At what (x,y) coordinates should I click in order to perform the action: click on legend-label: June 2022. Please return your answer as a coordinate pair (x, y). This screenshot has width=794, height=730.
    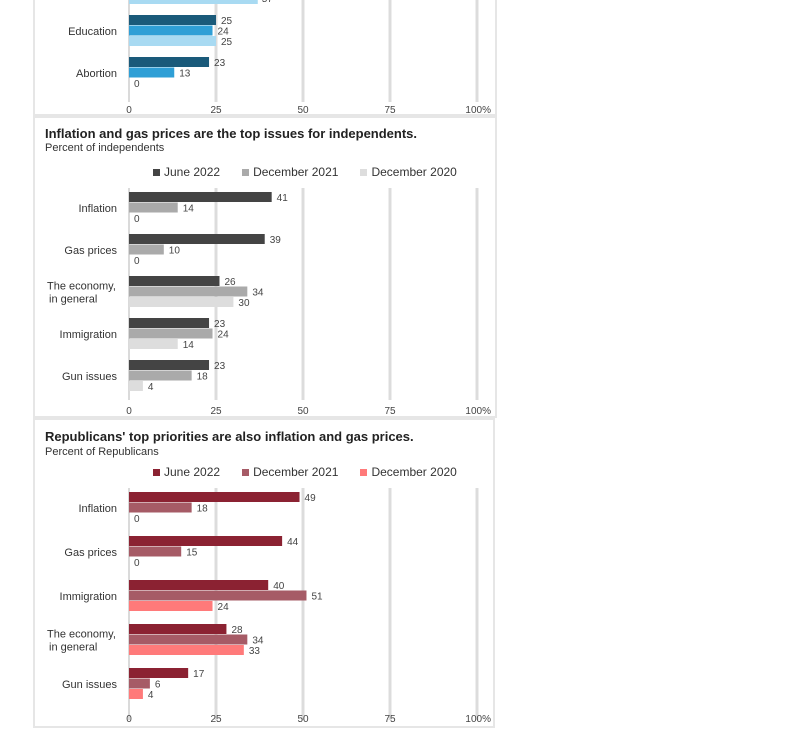
    Looking at the image, I should click on (192, 172).